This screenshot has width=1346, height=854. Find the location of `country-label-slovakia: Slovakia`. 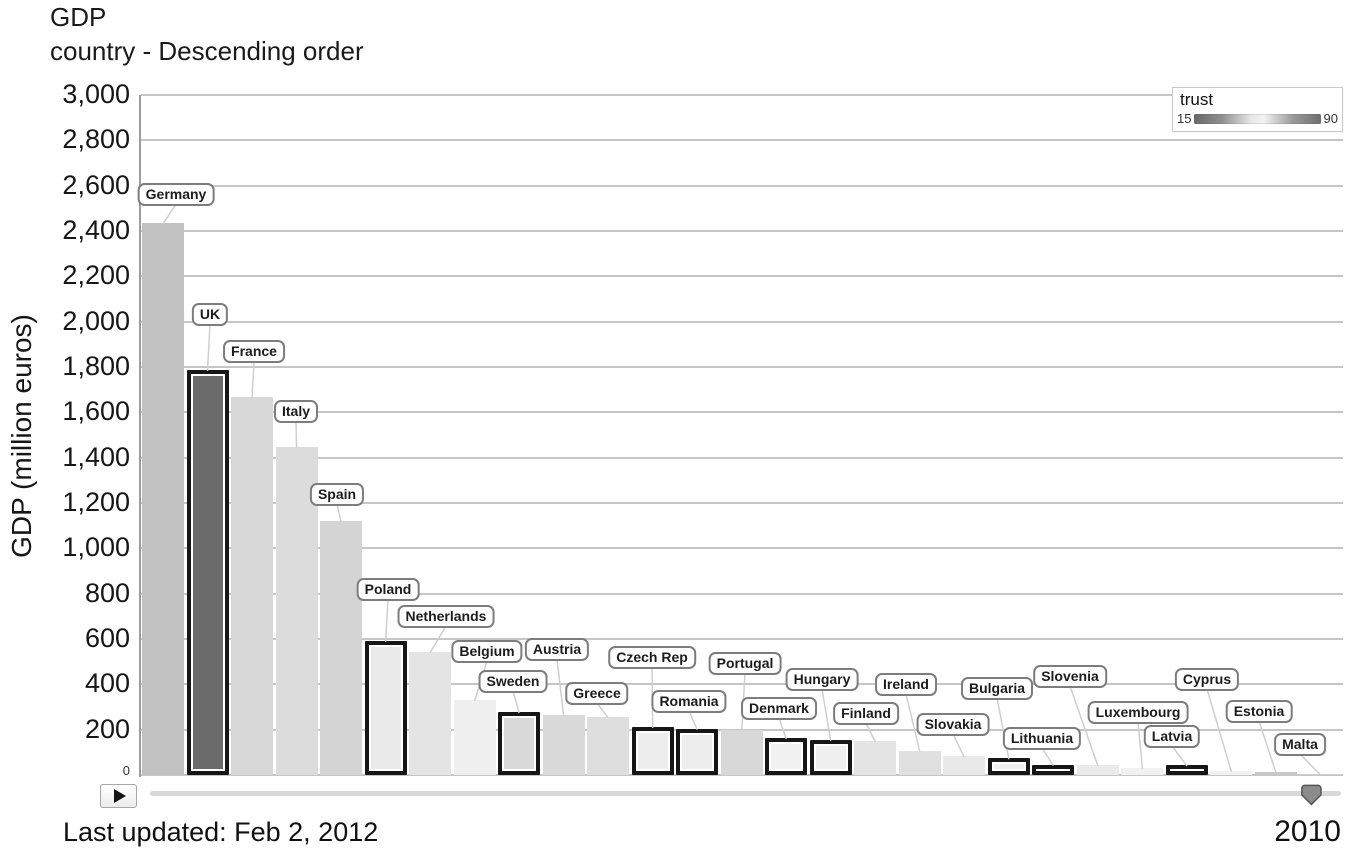

country-label-slovakia: Slovakia is located at coordinates (953, 724).